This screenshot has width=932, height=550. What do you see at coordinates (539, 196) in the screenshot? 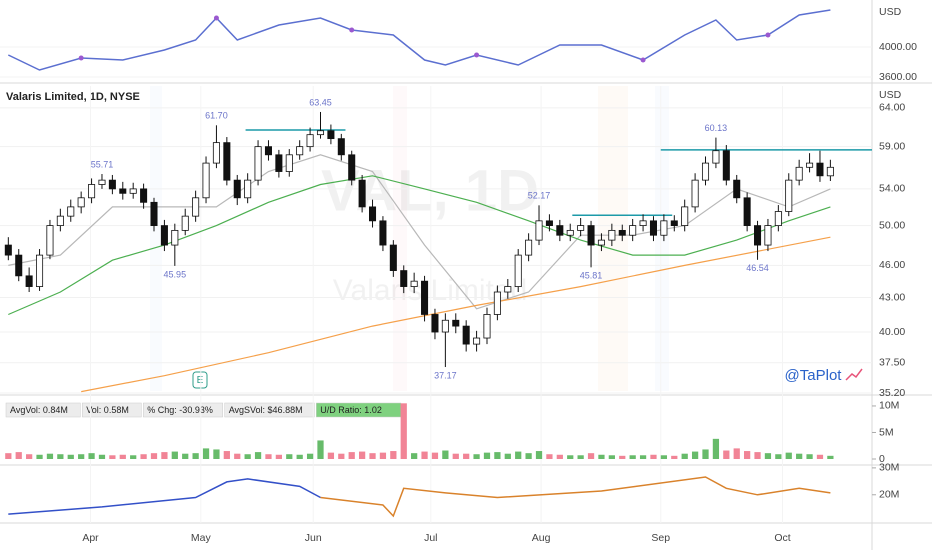
I see `price-annotation: 52.17` at bounding box center [539, 196].